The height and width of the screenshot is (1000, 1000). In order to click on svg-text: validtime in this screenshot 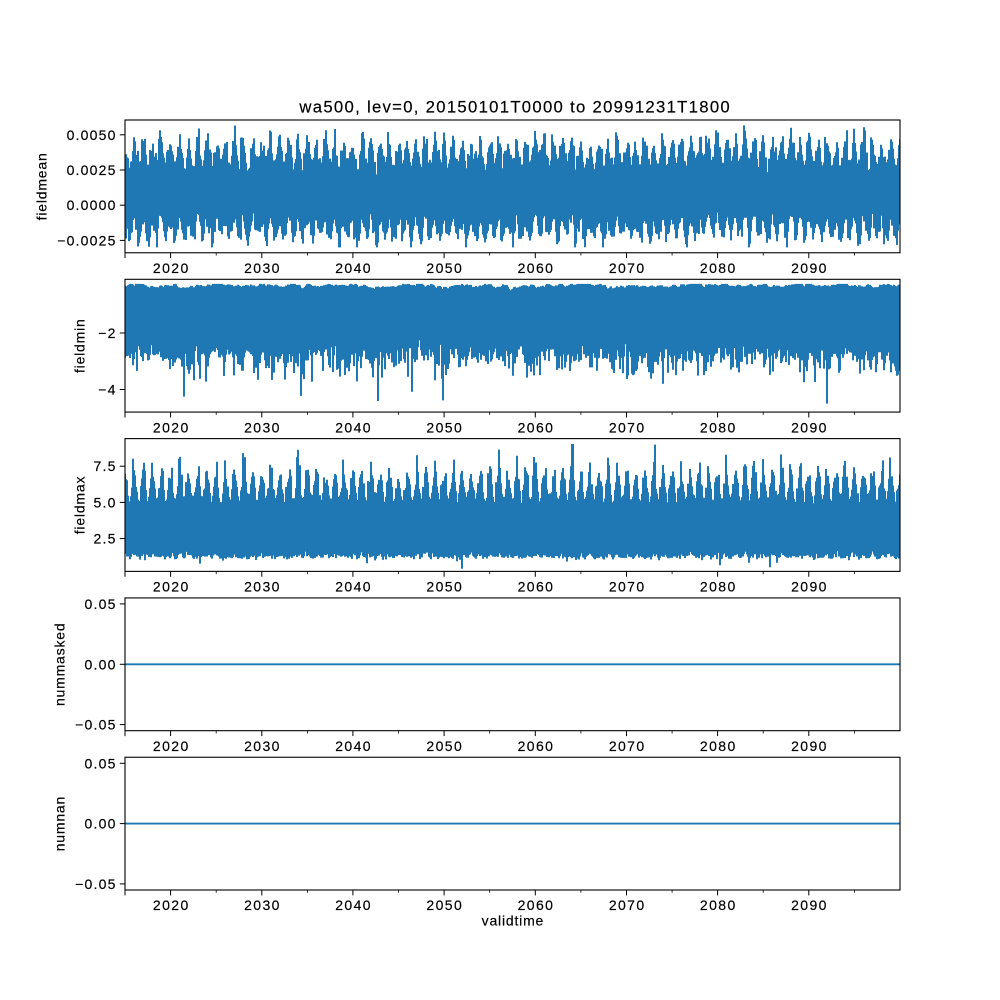, I will do `click(513, 921)`.